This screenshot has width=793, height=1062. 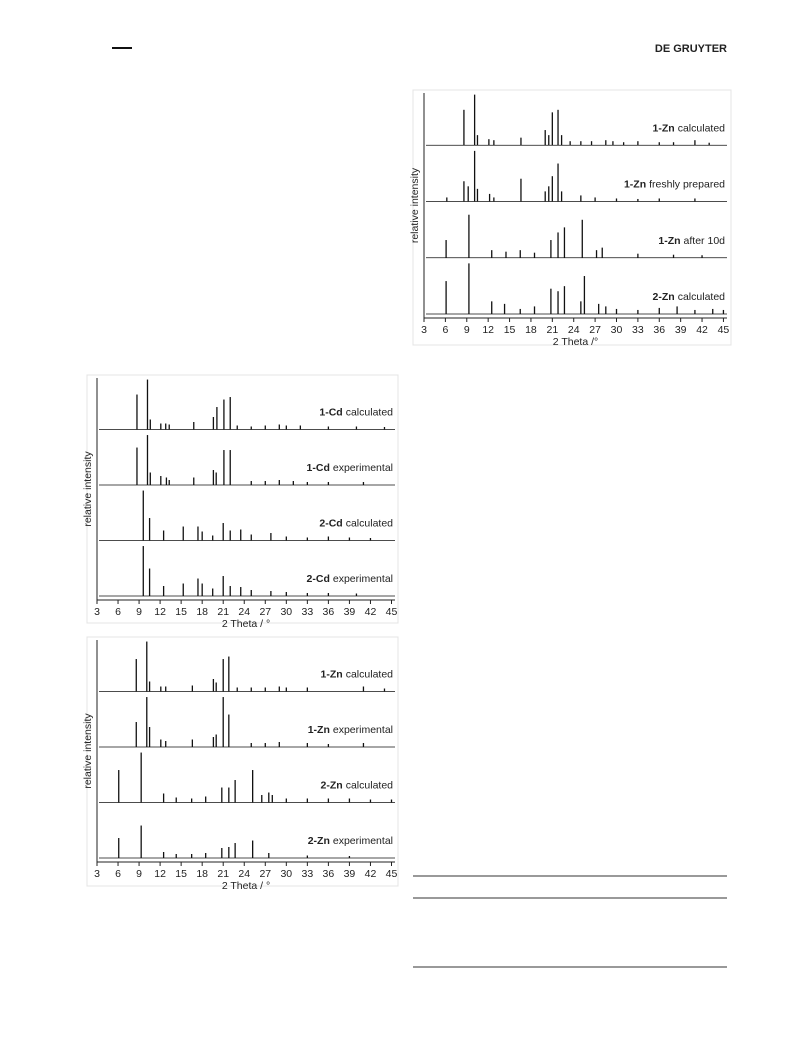 I want to click on series-label: 2-Cd calculated, so click(x=356, y=524).